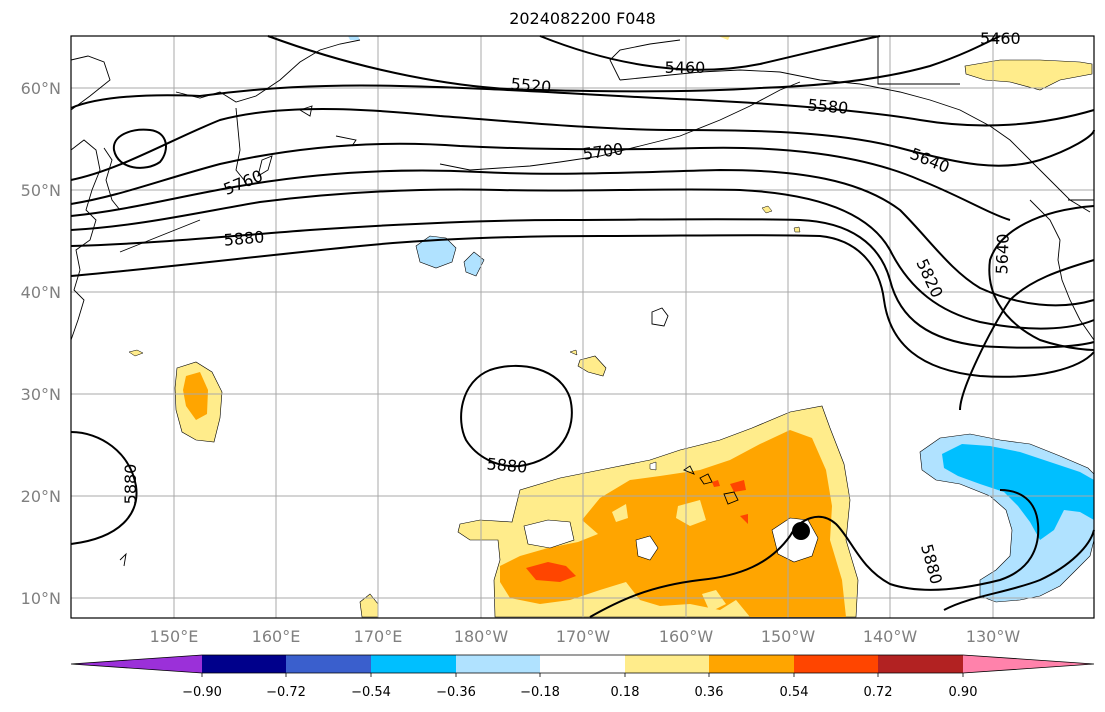 The width and height of the screenshot is (1105, 712). Describe the element at coordinates (378, 636) in the screenshot. I see `lon-label: 170°E` at that location.